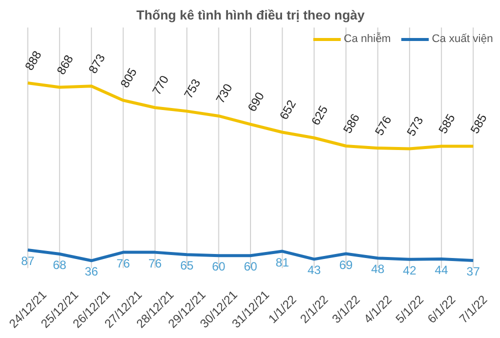 Image resolution: width=500 pixels, height=338 pixels. I want to click on data-label: 690, so click(256, 101).